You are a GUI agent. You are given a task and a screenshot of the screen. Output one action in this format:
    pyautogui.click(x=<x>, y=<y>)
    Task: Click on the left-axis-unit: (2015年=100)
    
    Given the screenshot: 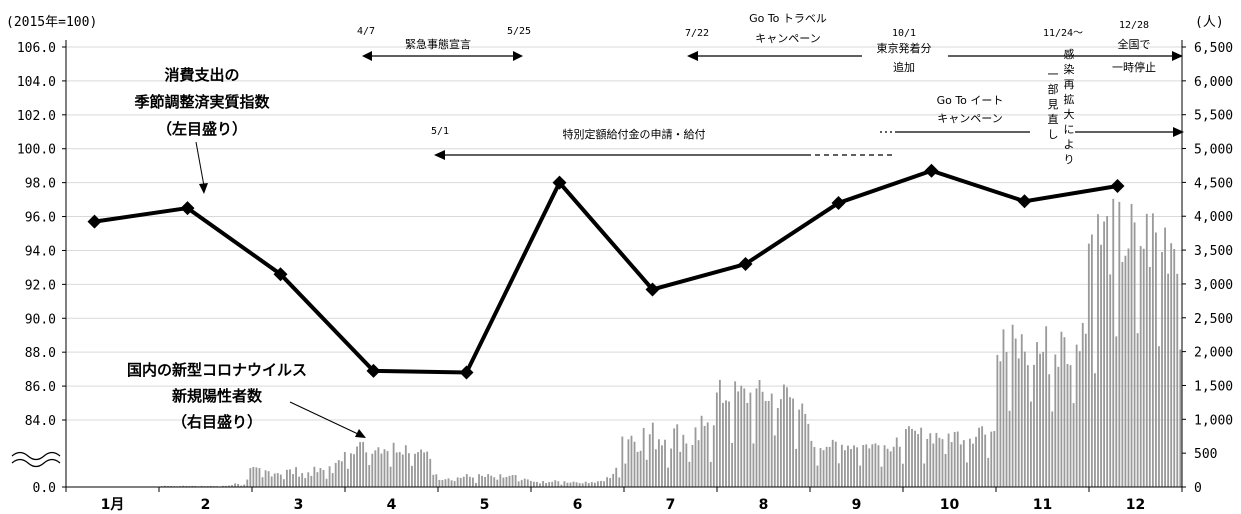 What is the action you would take?
    pyautogui.click(x=51, y=22)
    